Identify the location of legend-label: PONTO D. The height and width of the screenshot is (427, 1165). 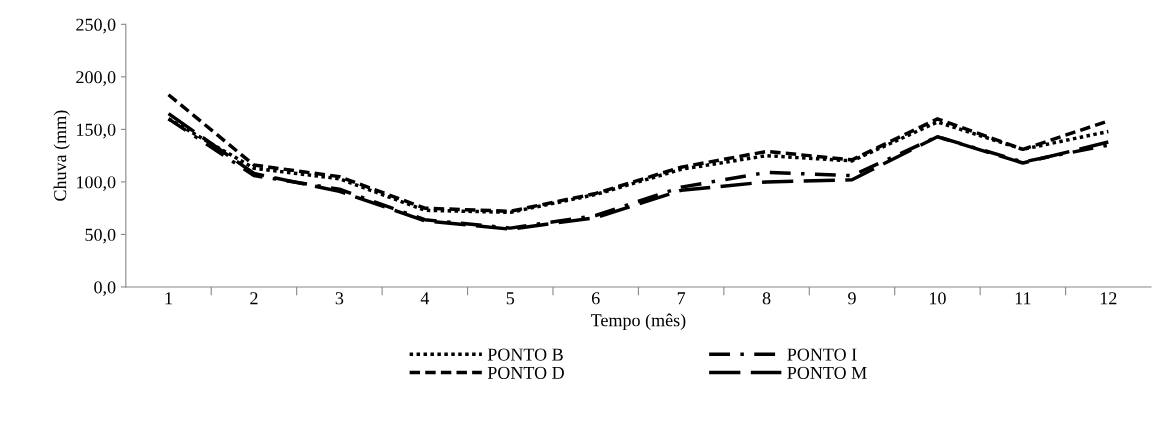
(525, 372).